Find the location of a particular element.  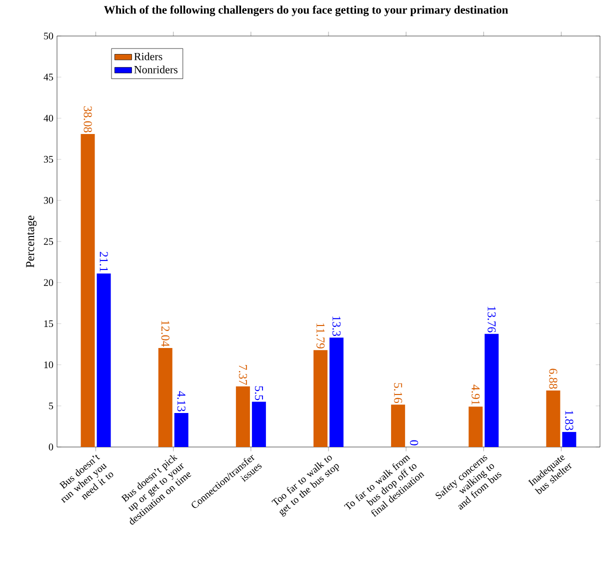

y-tick-label: 15 is located at coordinates (49, 324).